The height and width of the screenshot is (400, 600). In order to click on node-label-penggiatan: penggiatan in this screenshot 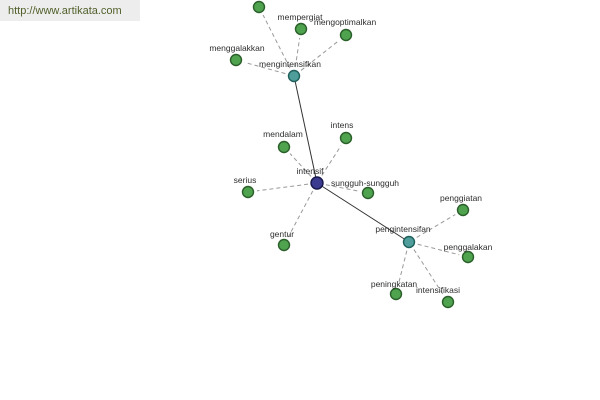, I will do `click(461, 198)`.